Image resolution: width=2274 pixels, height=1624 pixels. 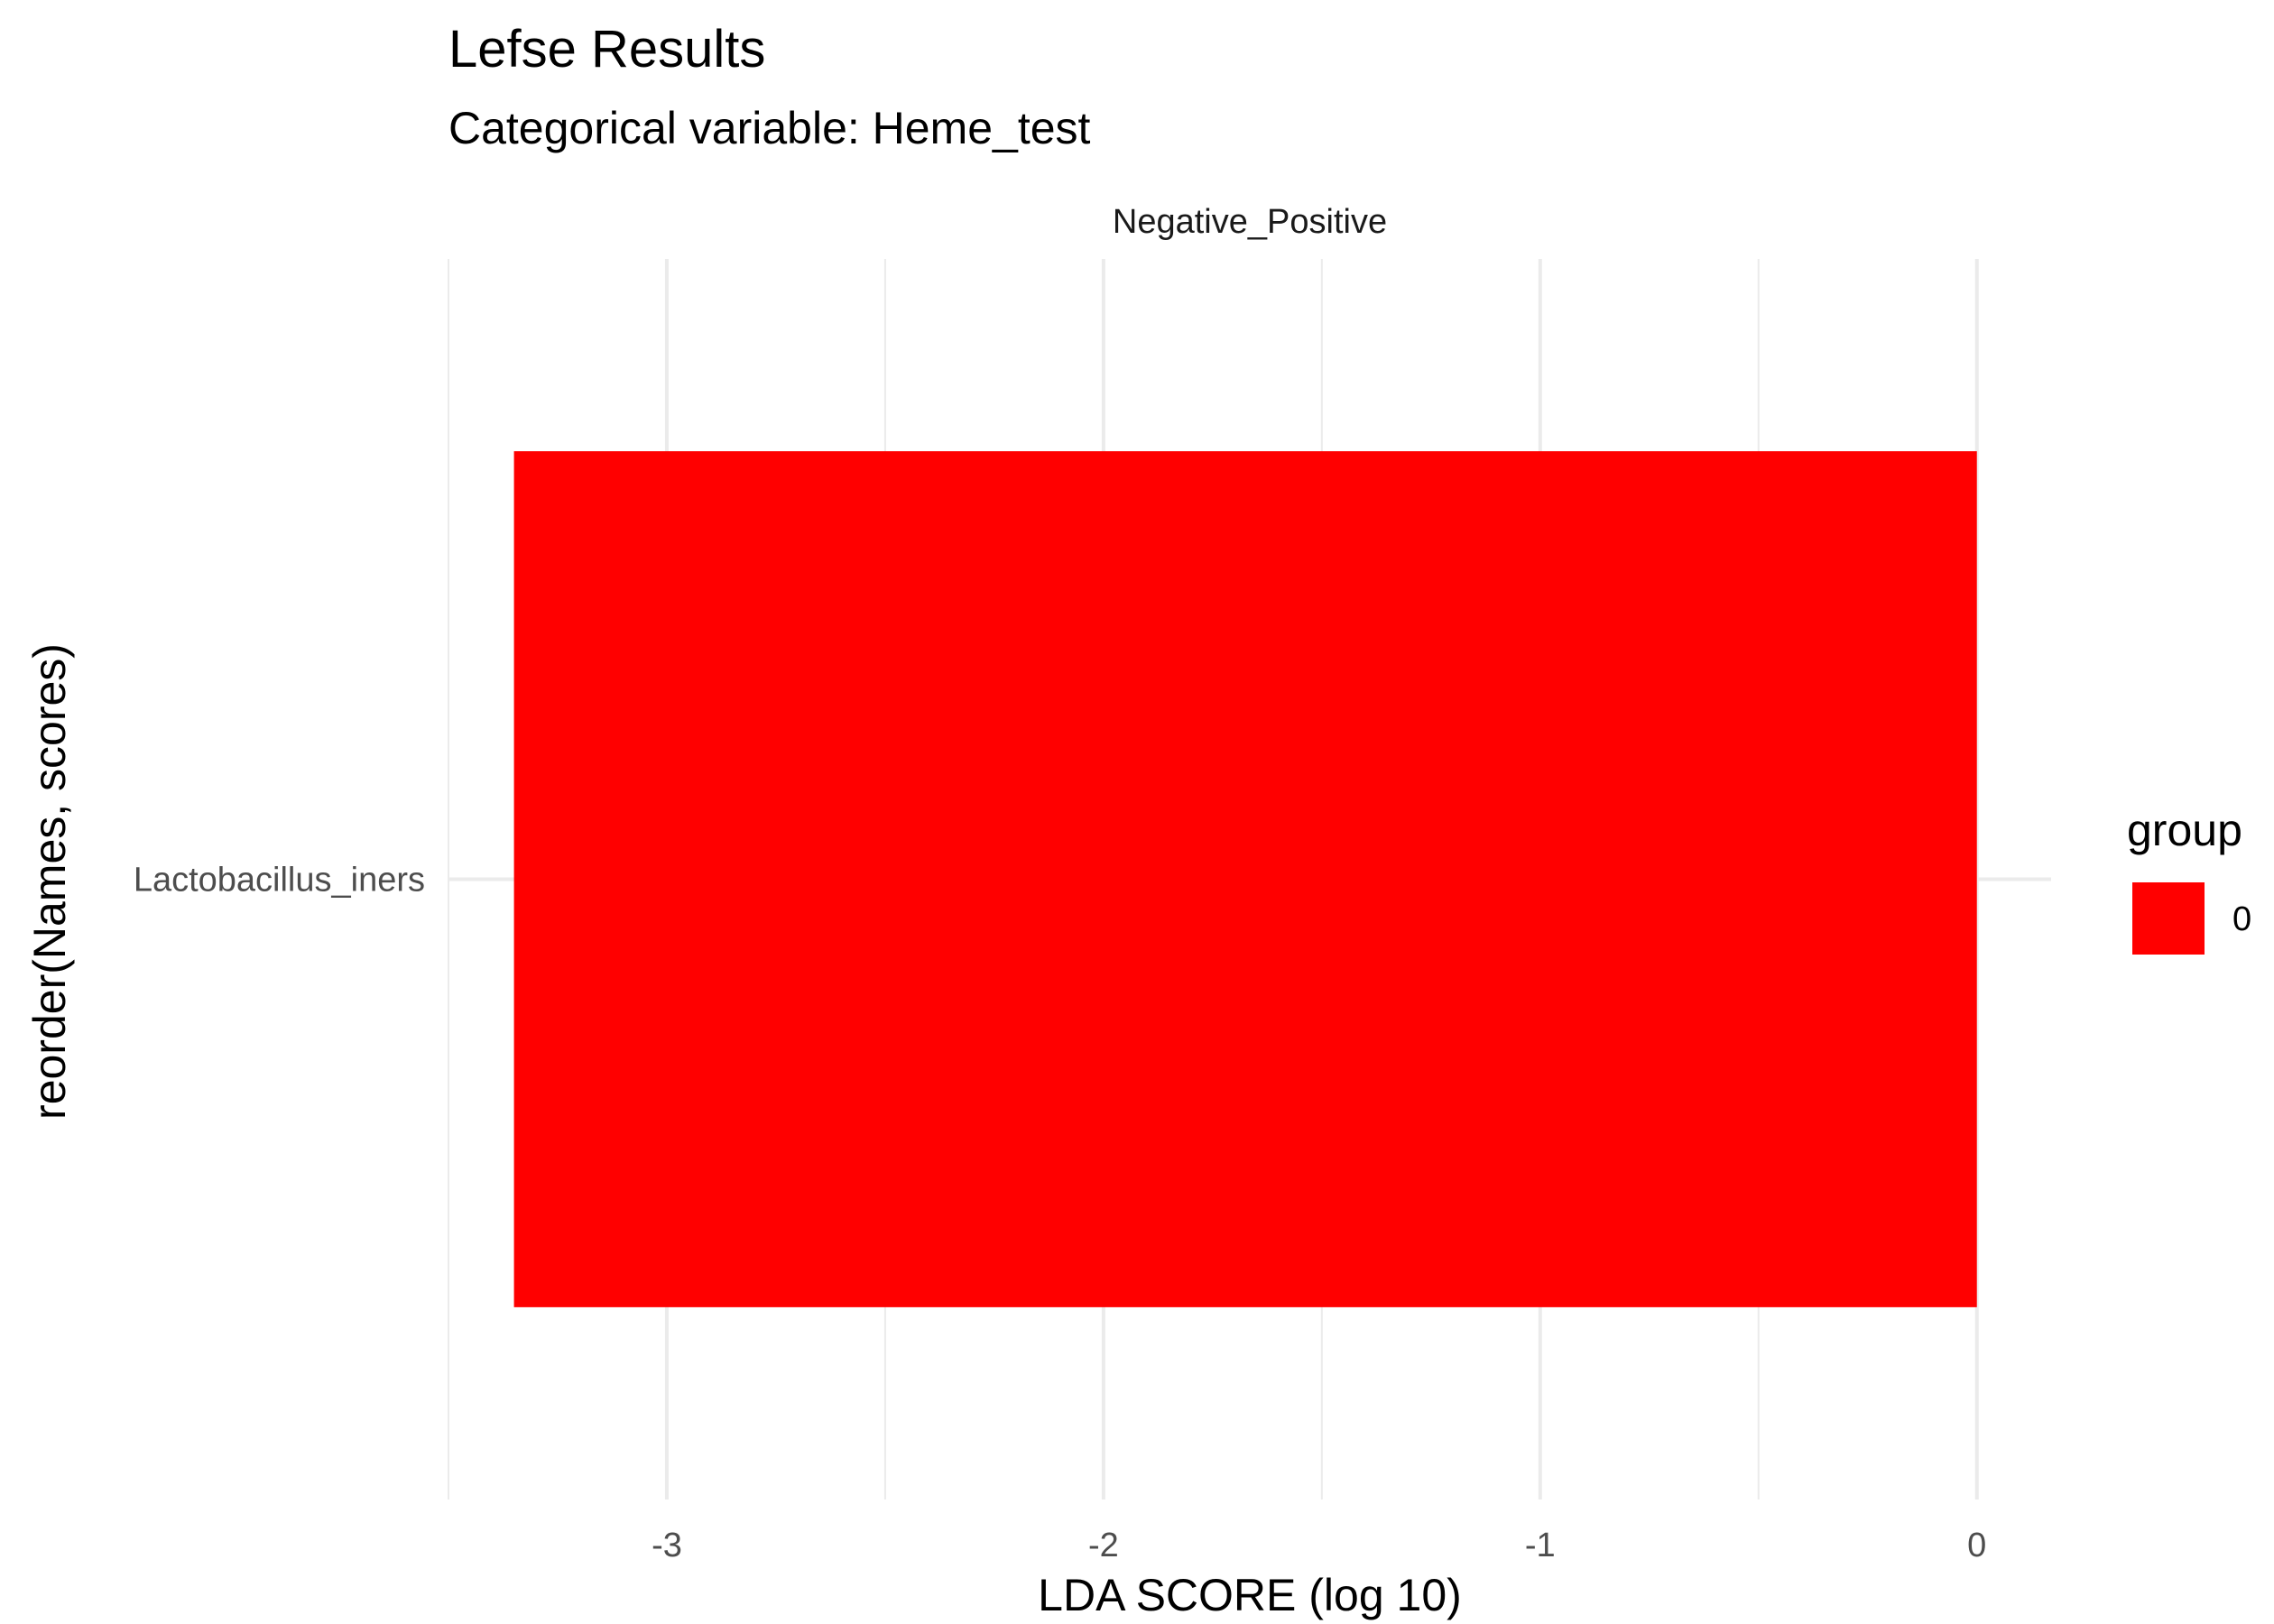 What do you see at coordinates (769, 128) in the screenshot?
I see `chart-subtitle: Categorical variable: Heme_test` at bounding box center [769, 128].